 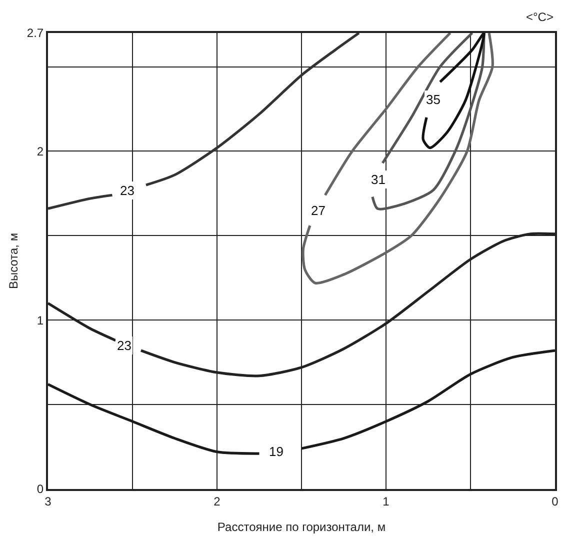 What do you see at coordinates (40, 489) in the screenshot?
I see `y-tick-label: 0` at bounding box center [40, 489].